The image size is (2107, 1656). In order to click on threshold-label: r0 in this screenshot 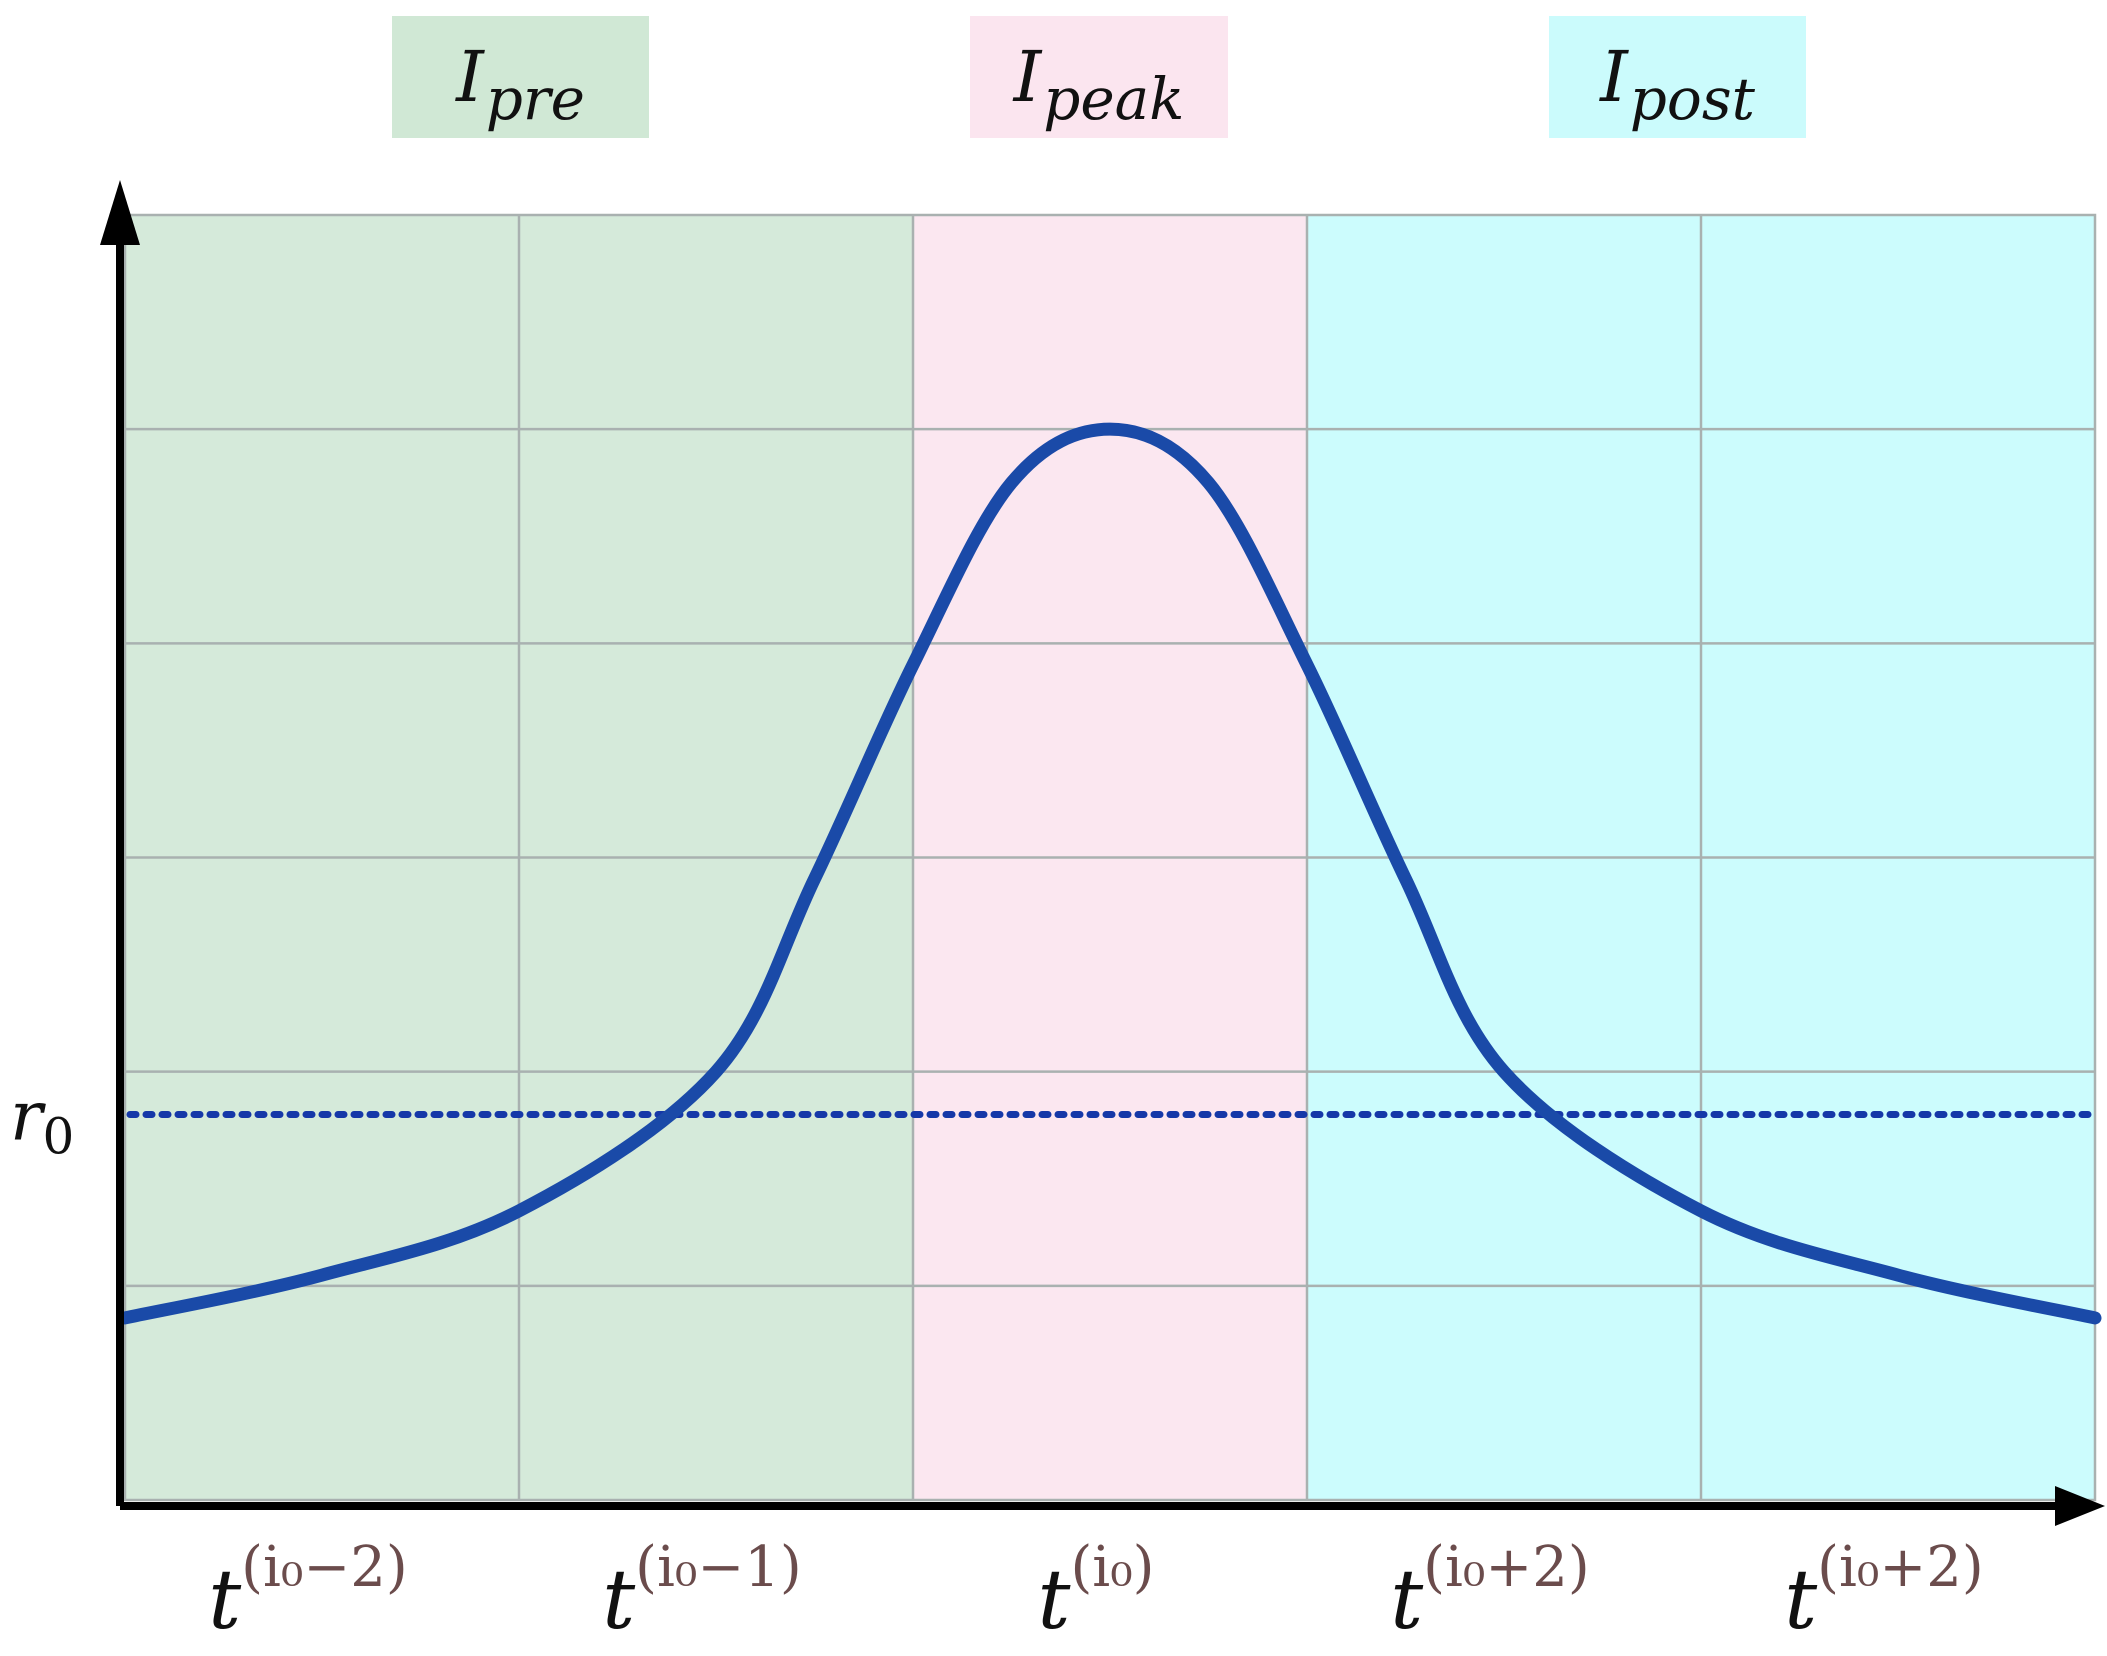, I will do `click(42, 1122)`.